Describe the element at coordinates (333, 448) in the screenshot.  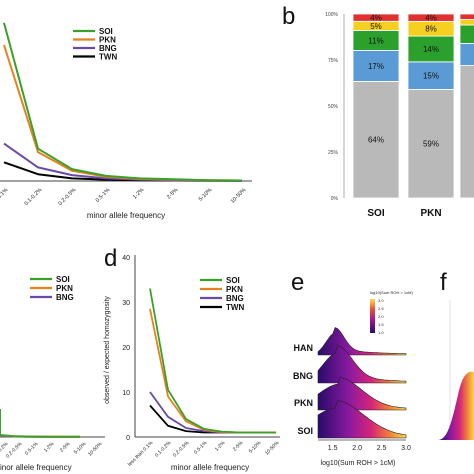
I see `panel-e-x-tick-label: 1.5` at that location.